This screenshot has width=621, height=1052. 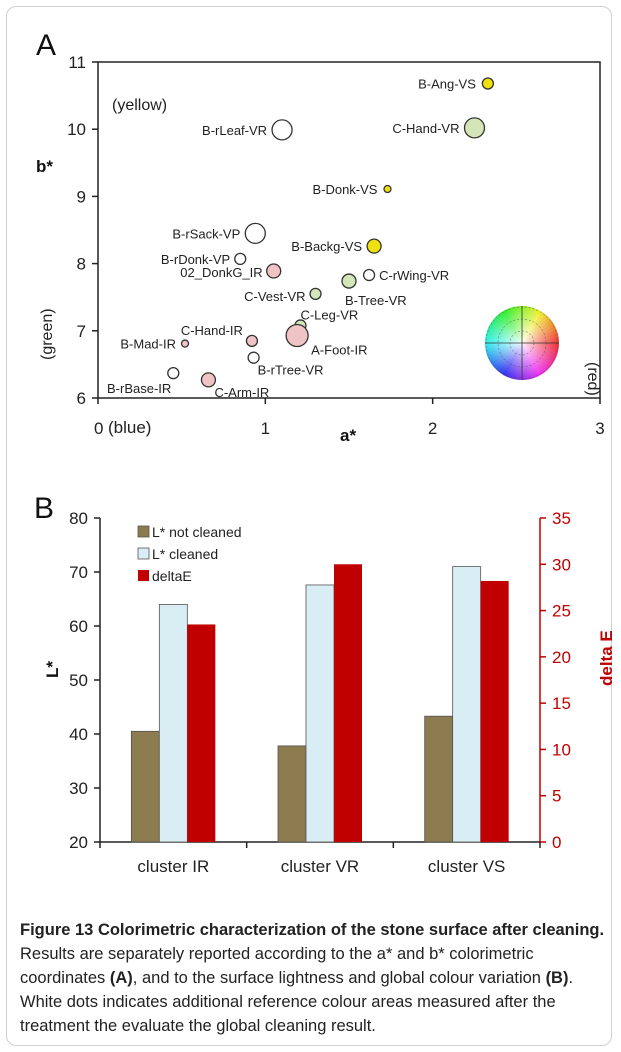 What do you see at coordinates (76, 129) in the screenshot?
I see `y-tick-label-a: 10` at bounding box center [76, 129].